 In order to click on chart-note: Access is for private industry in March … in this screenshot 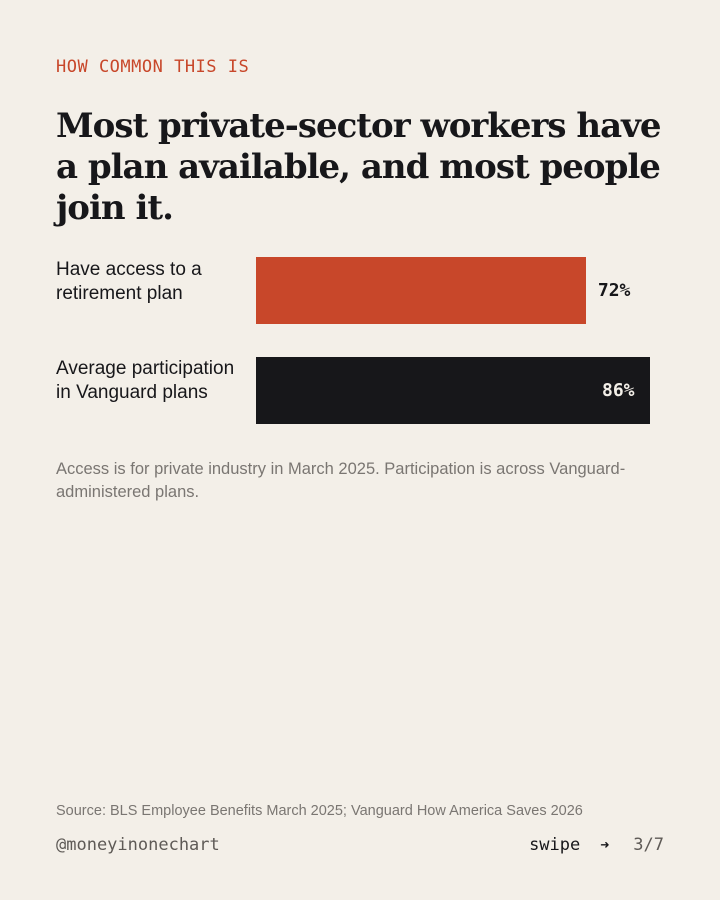, I will do `click(341, 480)`.